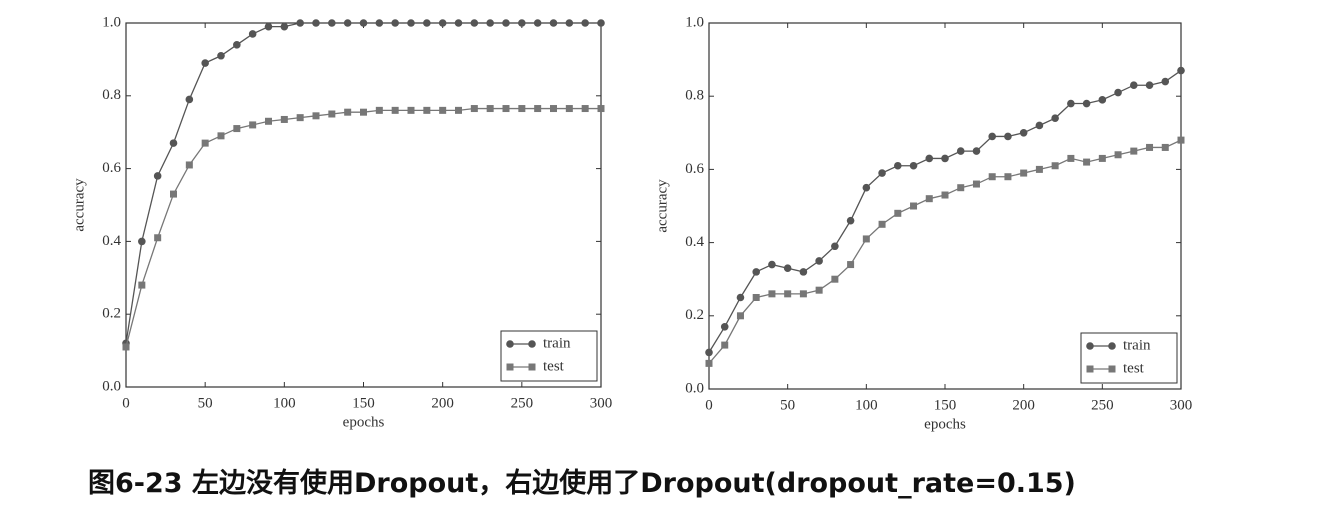  What do you see at coordinates (284, 403) in the screenshot?
I see `x-tick-label: 100` at bounding box center [284, 403].